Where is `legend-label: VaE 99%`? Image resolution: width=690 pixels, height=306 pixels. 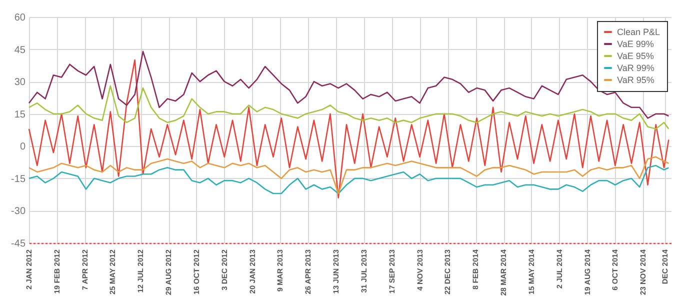
legend-label: VaE 99% is located at coordinates (635, 44).